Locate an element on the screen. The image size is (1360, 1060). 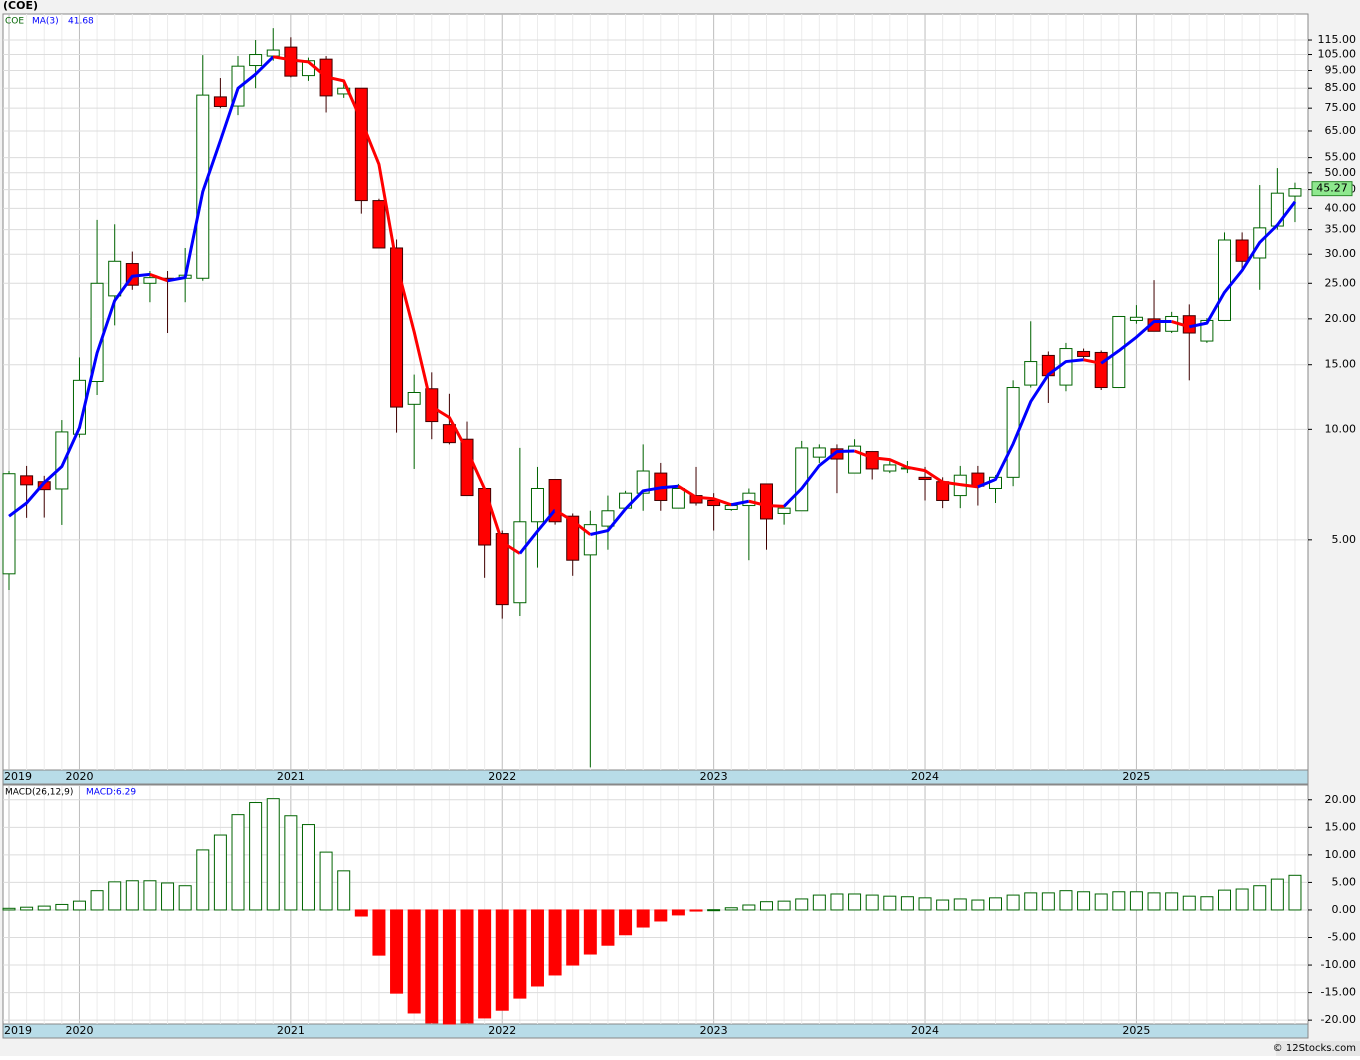
y-tick-label: 40.00 is located at coordinates (1341, 207).